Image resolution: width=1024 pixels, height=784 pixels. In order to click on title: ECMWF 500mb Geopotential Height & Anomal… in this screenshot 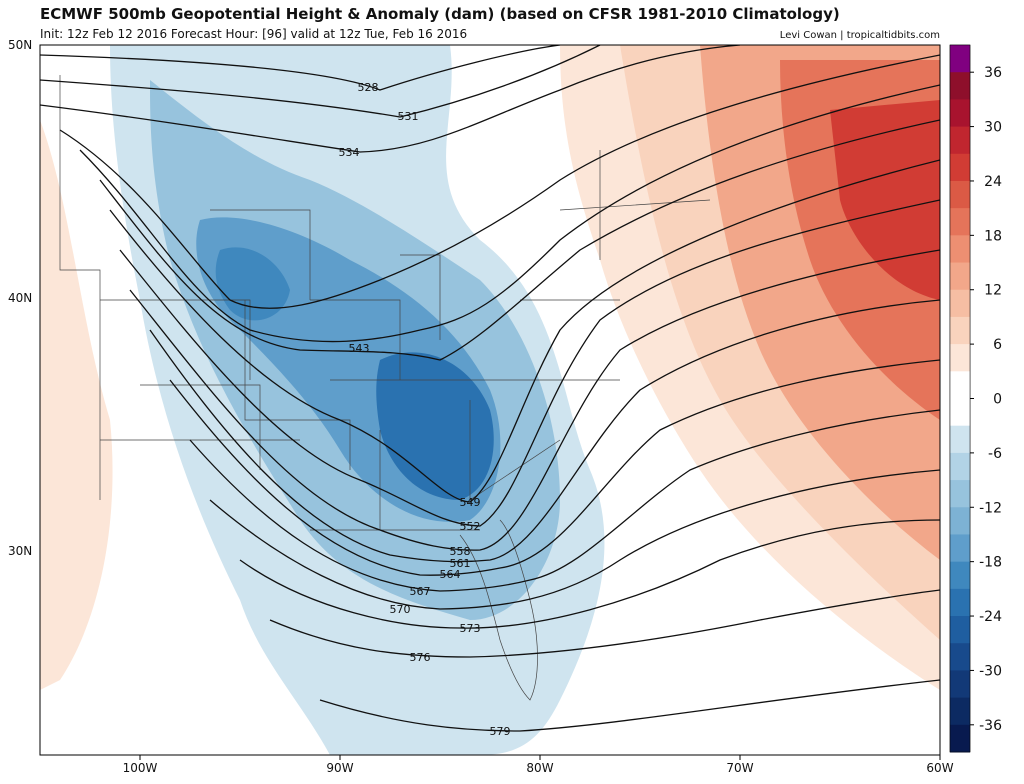, I will do `click(440, 14)`.